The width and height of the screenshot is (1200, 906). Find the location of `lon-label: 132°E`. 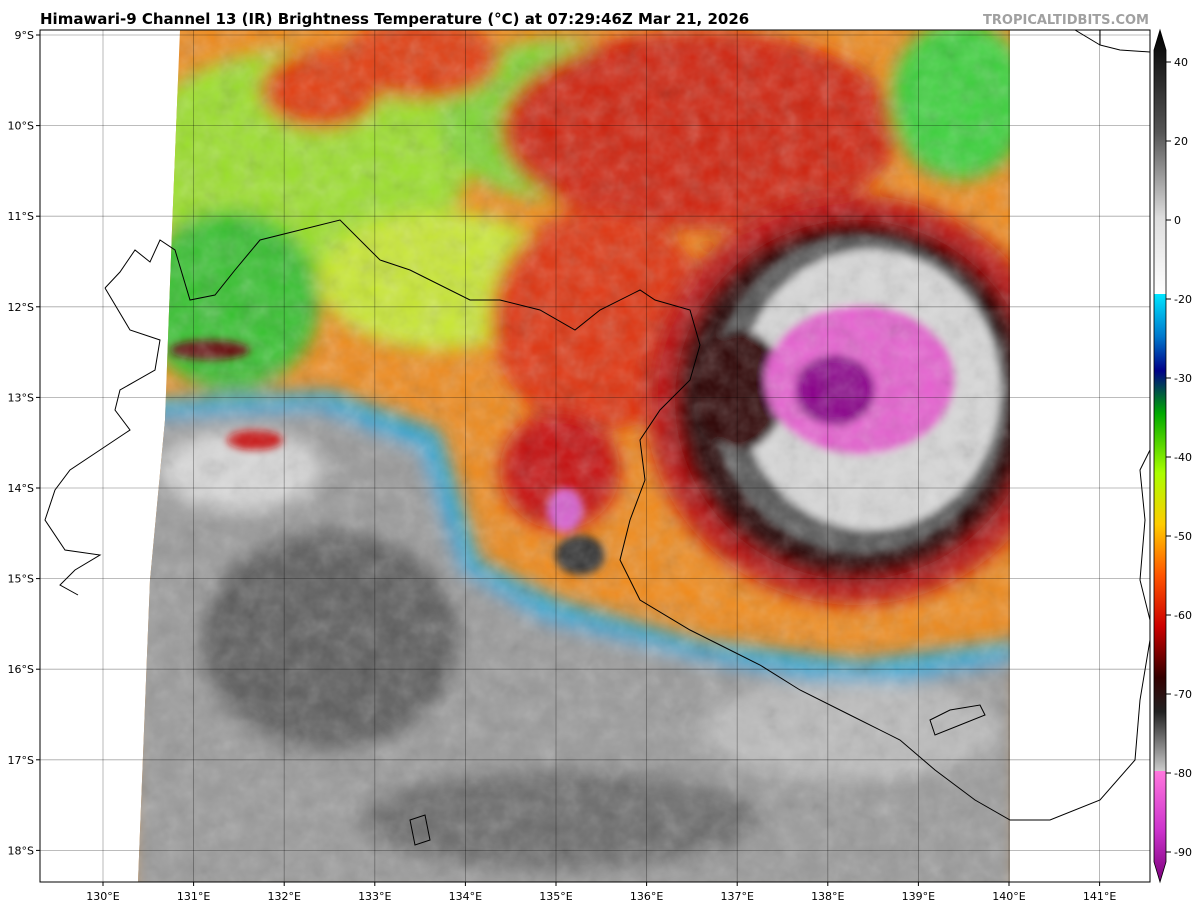

lon-label: 132°E is located at coordinates (283, 896).